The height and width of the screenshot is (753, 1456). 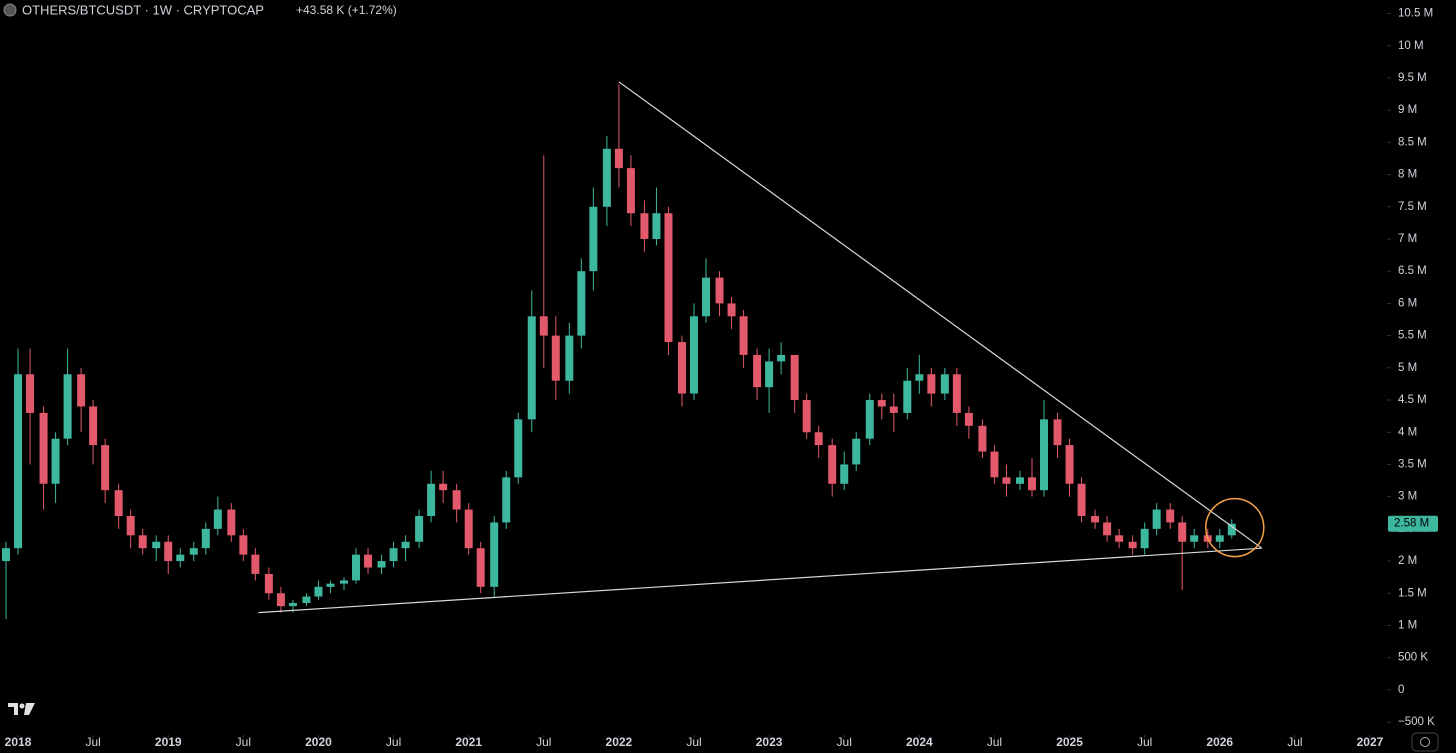 I want to click on y-tick-label: 500 K, so click(x=1413, y=658).